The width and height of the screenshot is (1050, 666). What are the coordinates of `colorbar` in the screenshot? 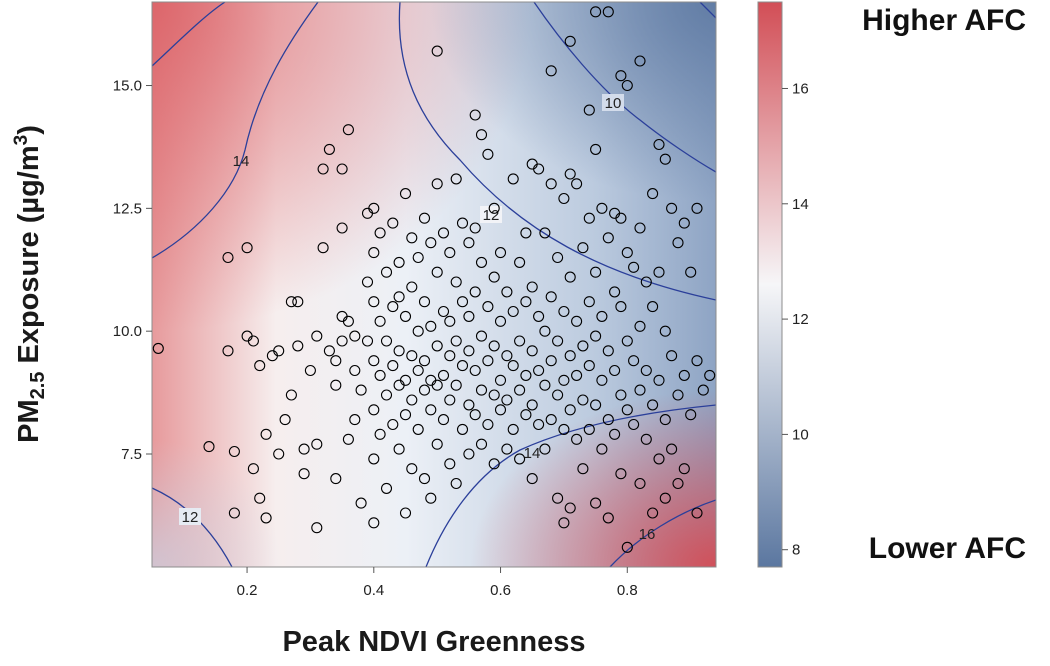 It's located at (770, 284).